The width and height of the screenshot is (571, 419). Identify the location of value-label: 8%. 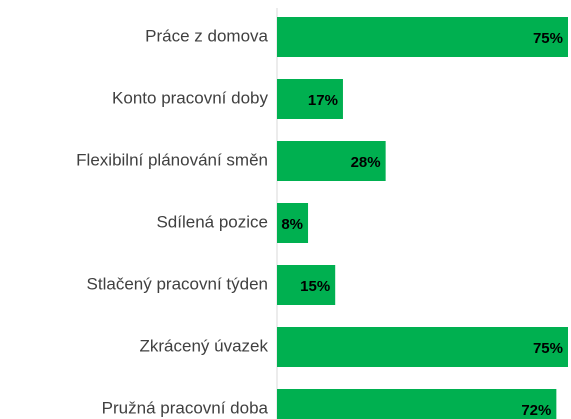
(292, 224).